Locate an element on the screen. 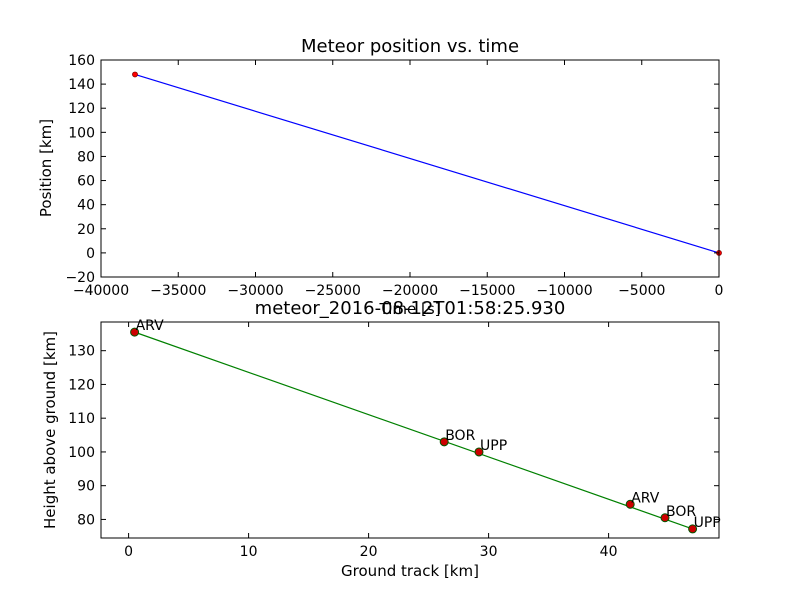  bottom-y-axis-label: Height above ground [km] is located at coordinates (50, 430).